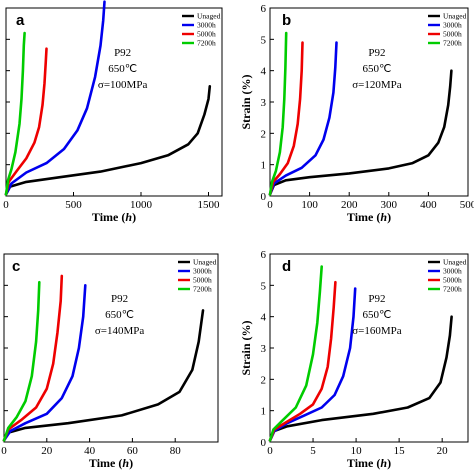 The width and height of the screenshot is (474, 474). Describe the element at coordinates (209, 205) in the screenshot. I see `x-tick-label: 1500` at that location.